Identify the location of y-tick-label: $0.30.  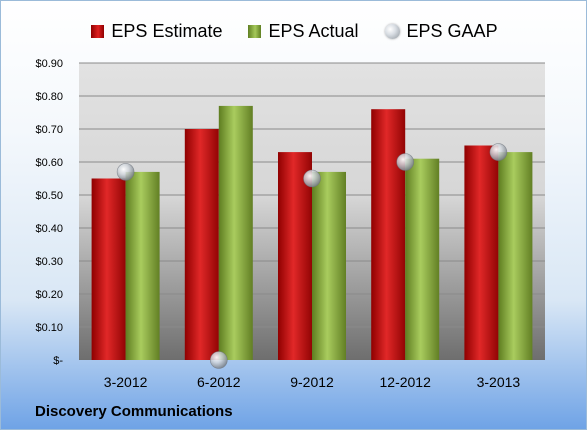
(49, 262).